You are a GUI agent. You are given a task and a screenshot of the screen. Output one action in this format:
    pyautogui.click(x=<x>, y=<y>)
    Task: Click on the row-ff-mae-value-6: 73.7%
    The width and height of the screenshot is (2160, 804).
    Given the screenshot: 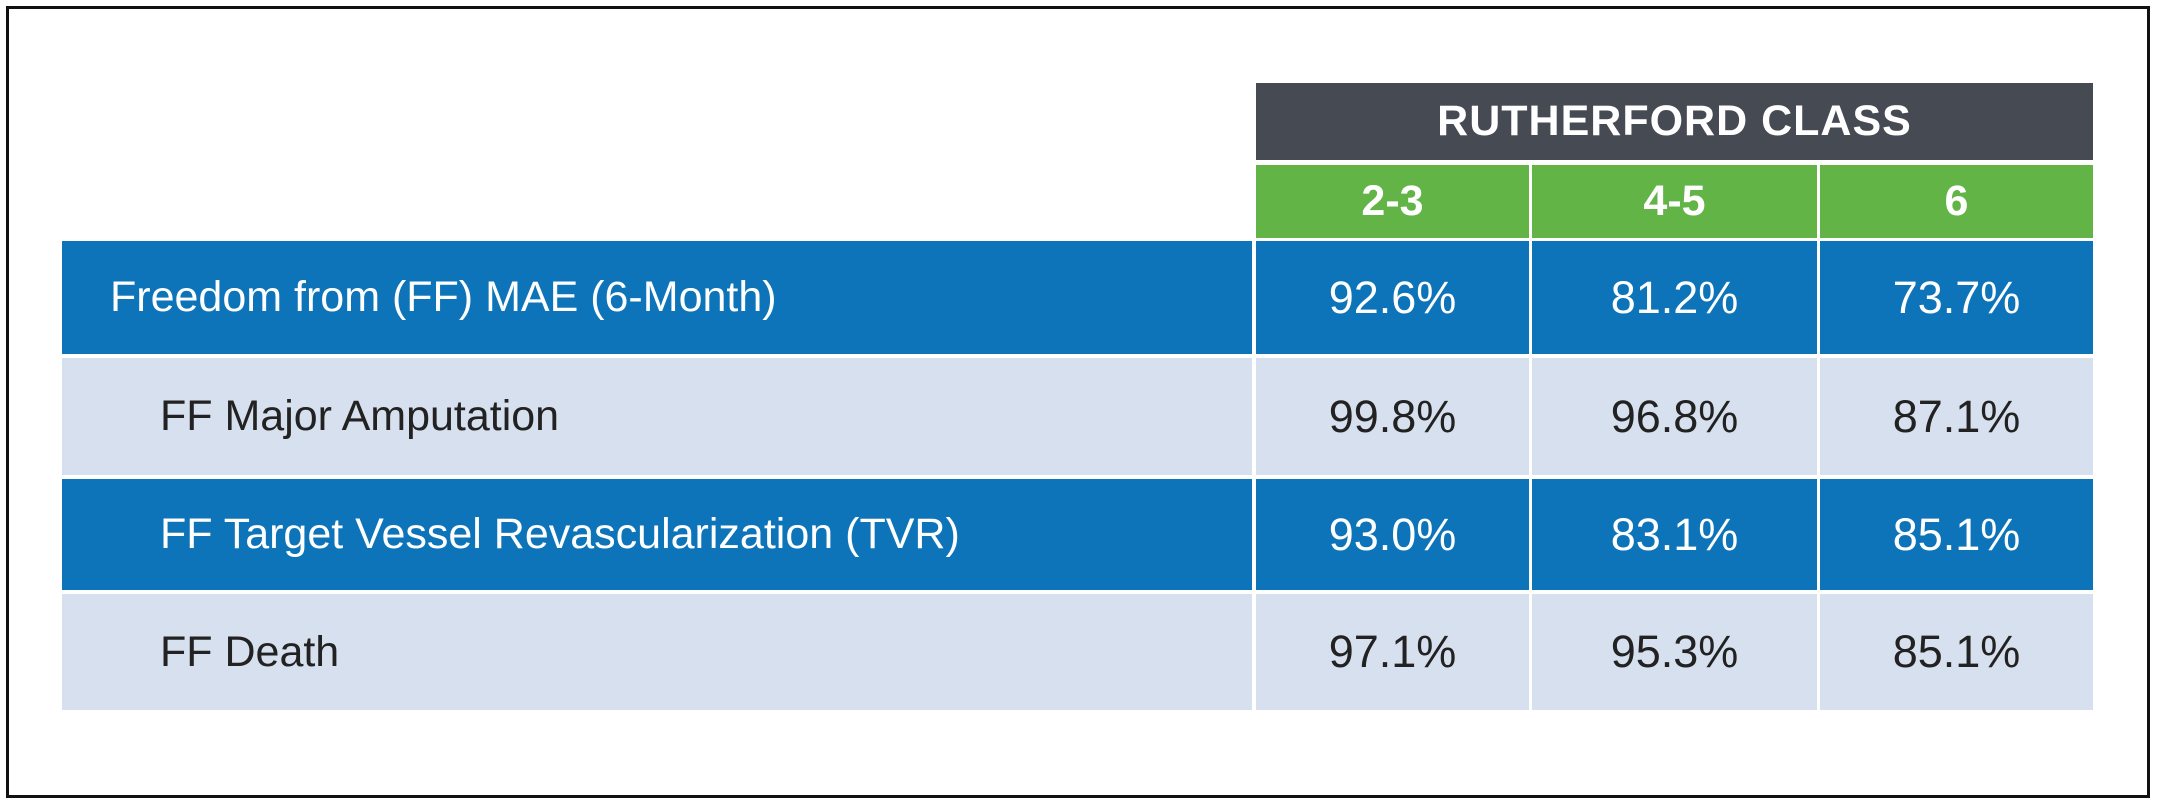 What is the action you would take?
    pyautogui.click(x=1956, y=297)
    